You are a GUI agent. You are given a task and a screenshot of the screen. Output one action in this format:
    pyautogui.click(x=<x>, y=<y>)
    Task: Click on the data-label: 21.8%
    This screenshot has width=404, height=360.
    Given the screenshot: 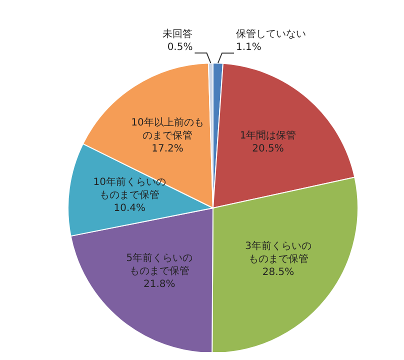 What is the action you would take?
    pyautogui.click(x=160, y=284)
    